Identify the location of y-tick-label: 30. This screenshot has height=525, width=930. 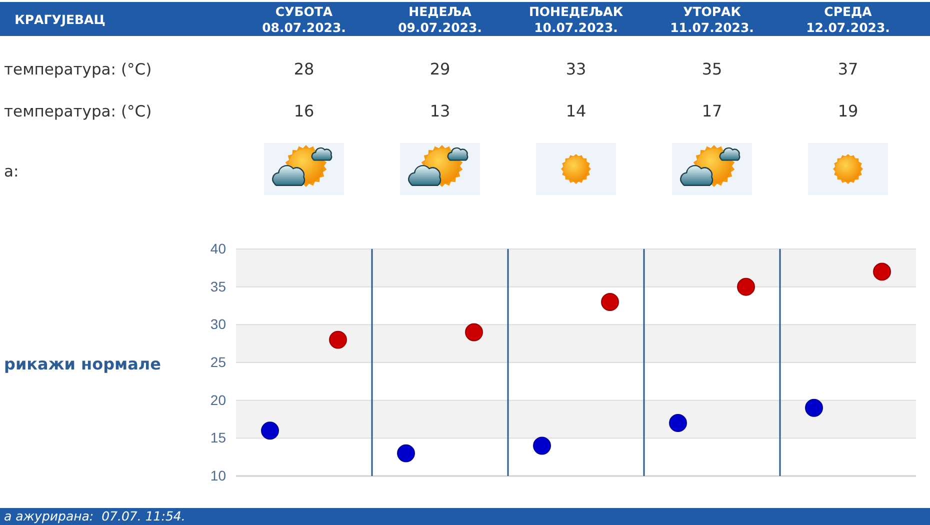
(218, 324).